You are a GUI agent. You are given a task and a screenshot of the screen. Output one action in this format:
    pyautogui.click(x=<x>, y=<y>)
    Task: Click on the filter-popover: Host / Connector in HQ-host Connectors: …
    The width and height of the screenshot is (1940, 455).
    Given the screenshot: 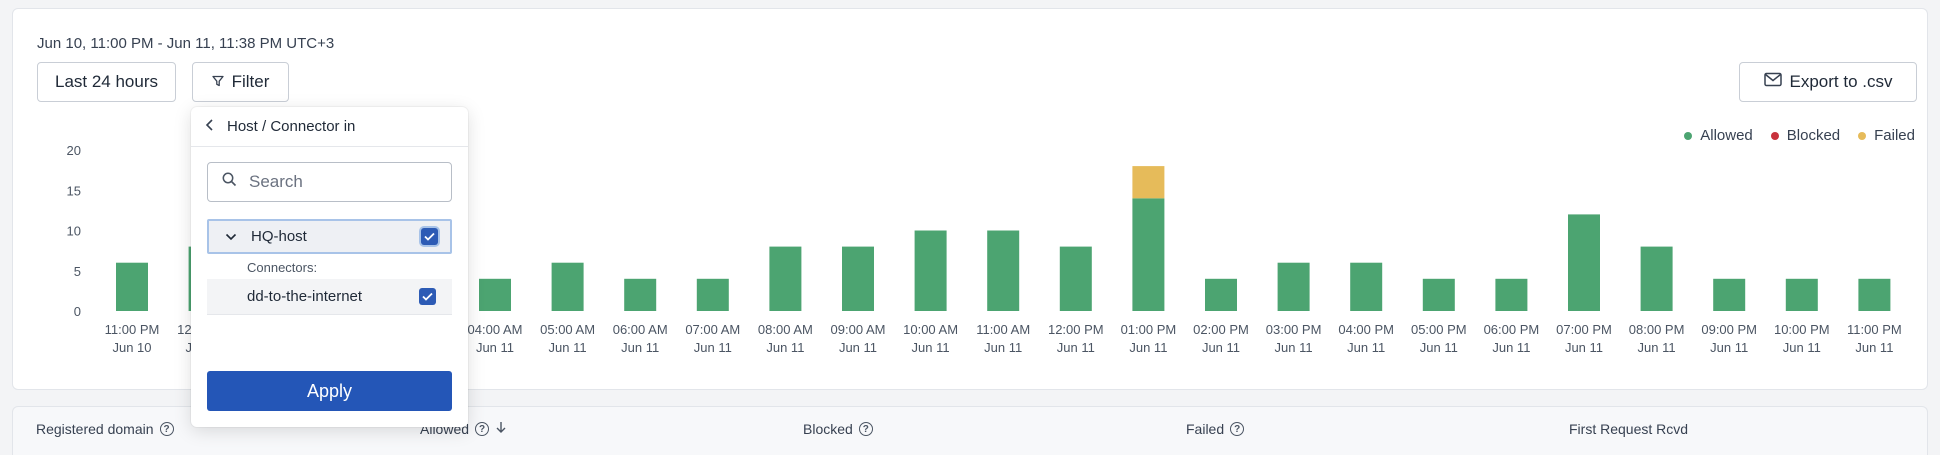 What is the action you would take?
    pyautogui.click(x=329, y=267)
    